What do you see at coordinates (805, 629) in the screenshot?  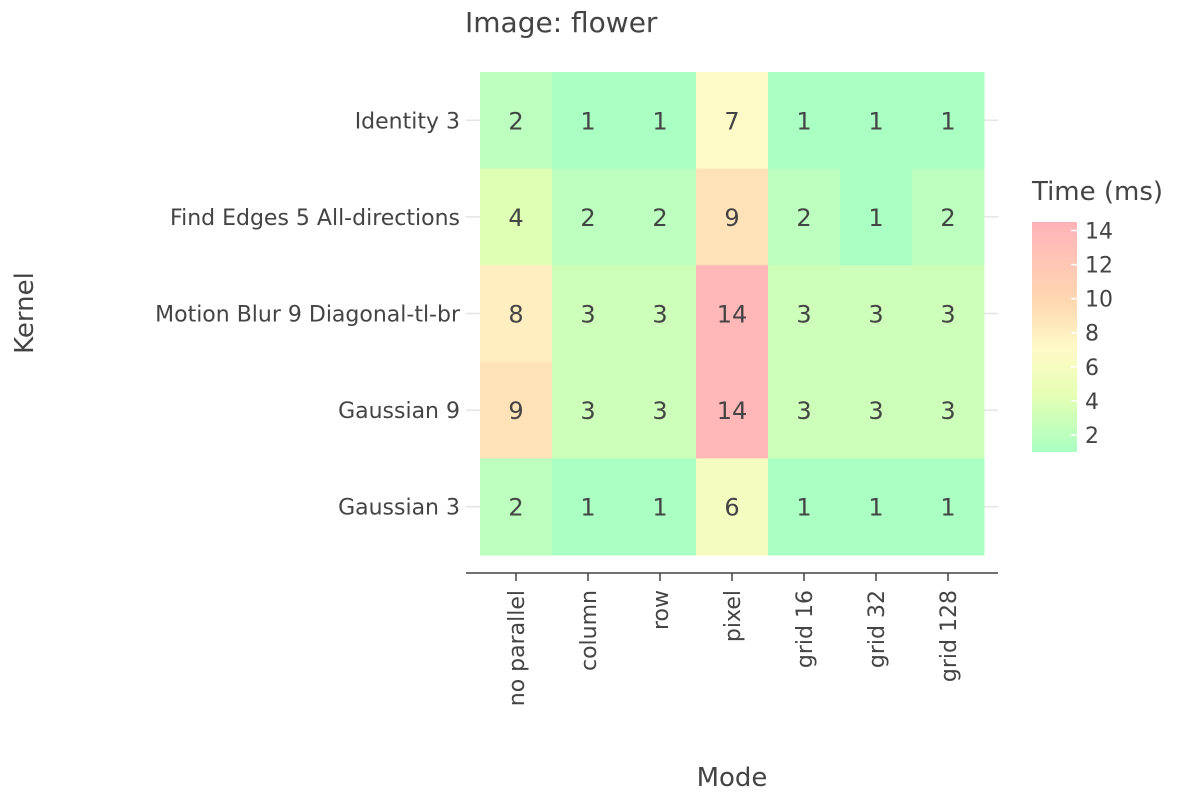 I see `x-tick-label: grid 16` at bounding box center [805, 629].